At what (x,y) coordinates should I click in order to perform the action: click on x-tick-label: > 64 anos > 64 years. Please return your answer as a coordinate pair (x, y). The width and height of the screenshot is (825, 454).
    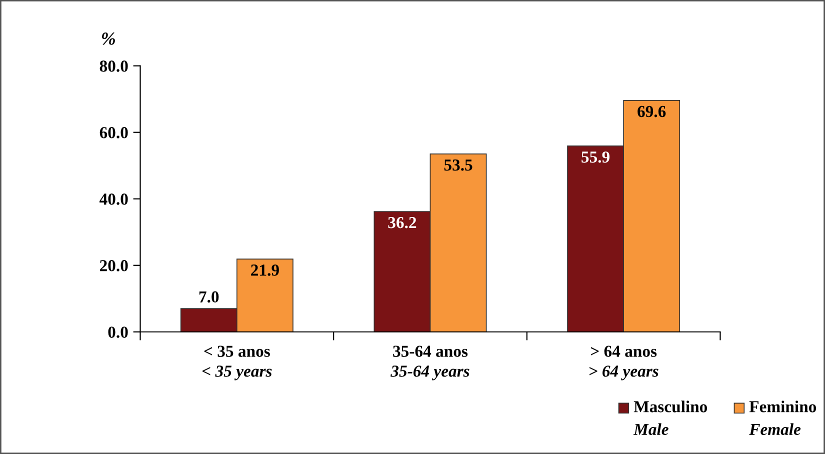
    Looking at the image, I should click on (624, 363).